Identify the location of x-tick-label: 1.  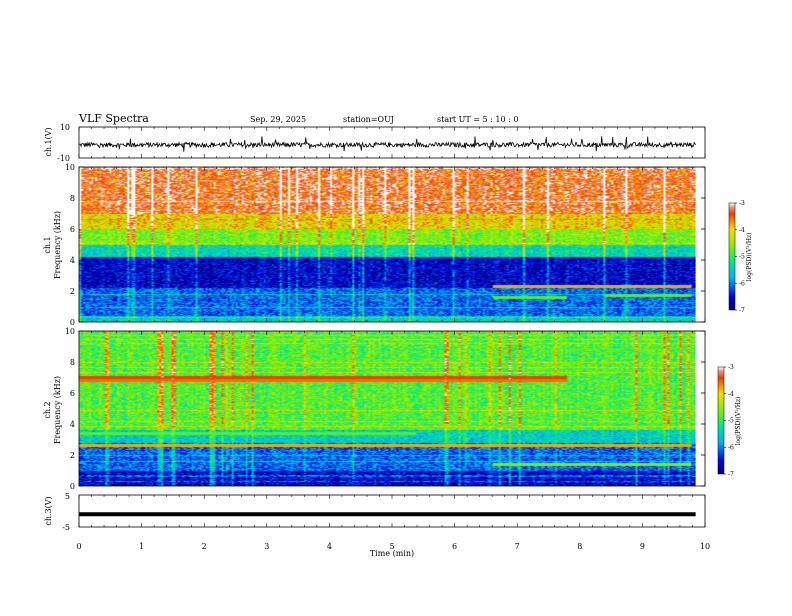
(141, 546).